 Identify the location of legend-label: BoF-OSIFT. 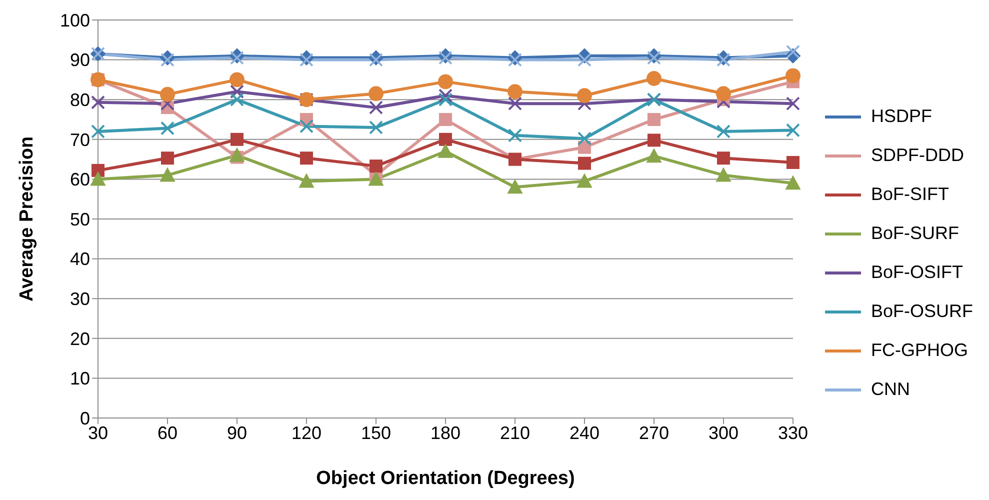
(916, 272).